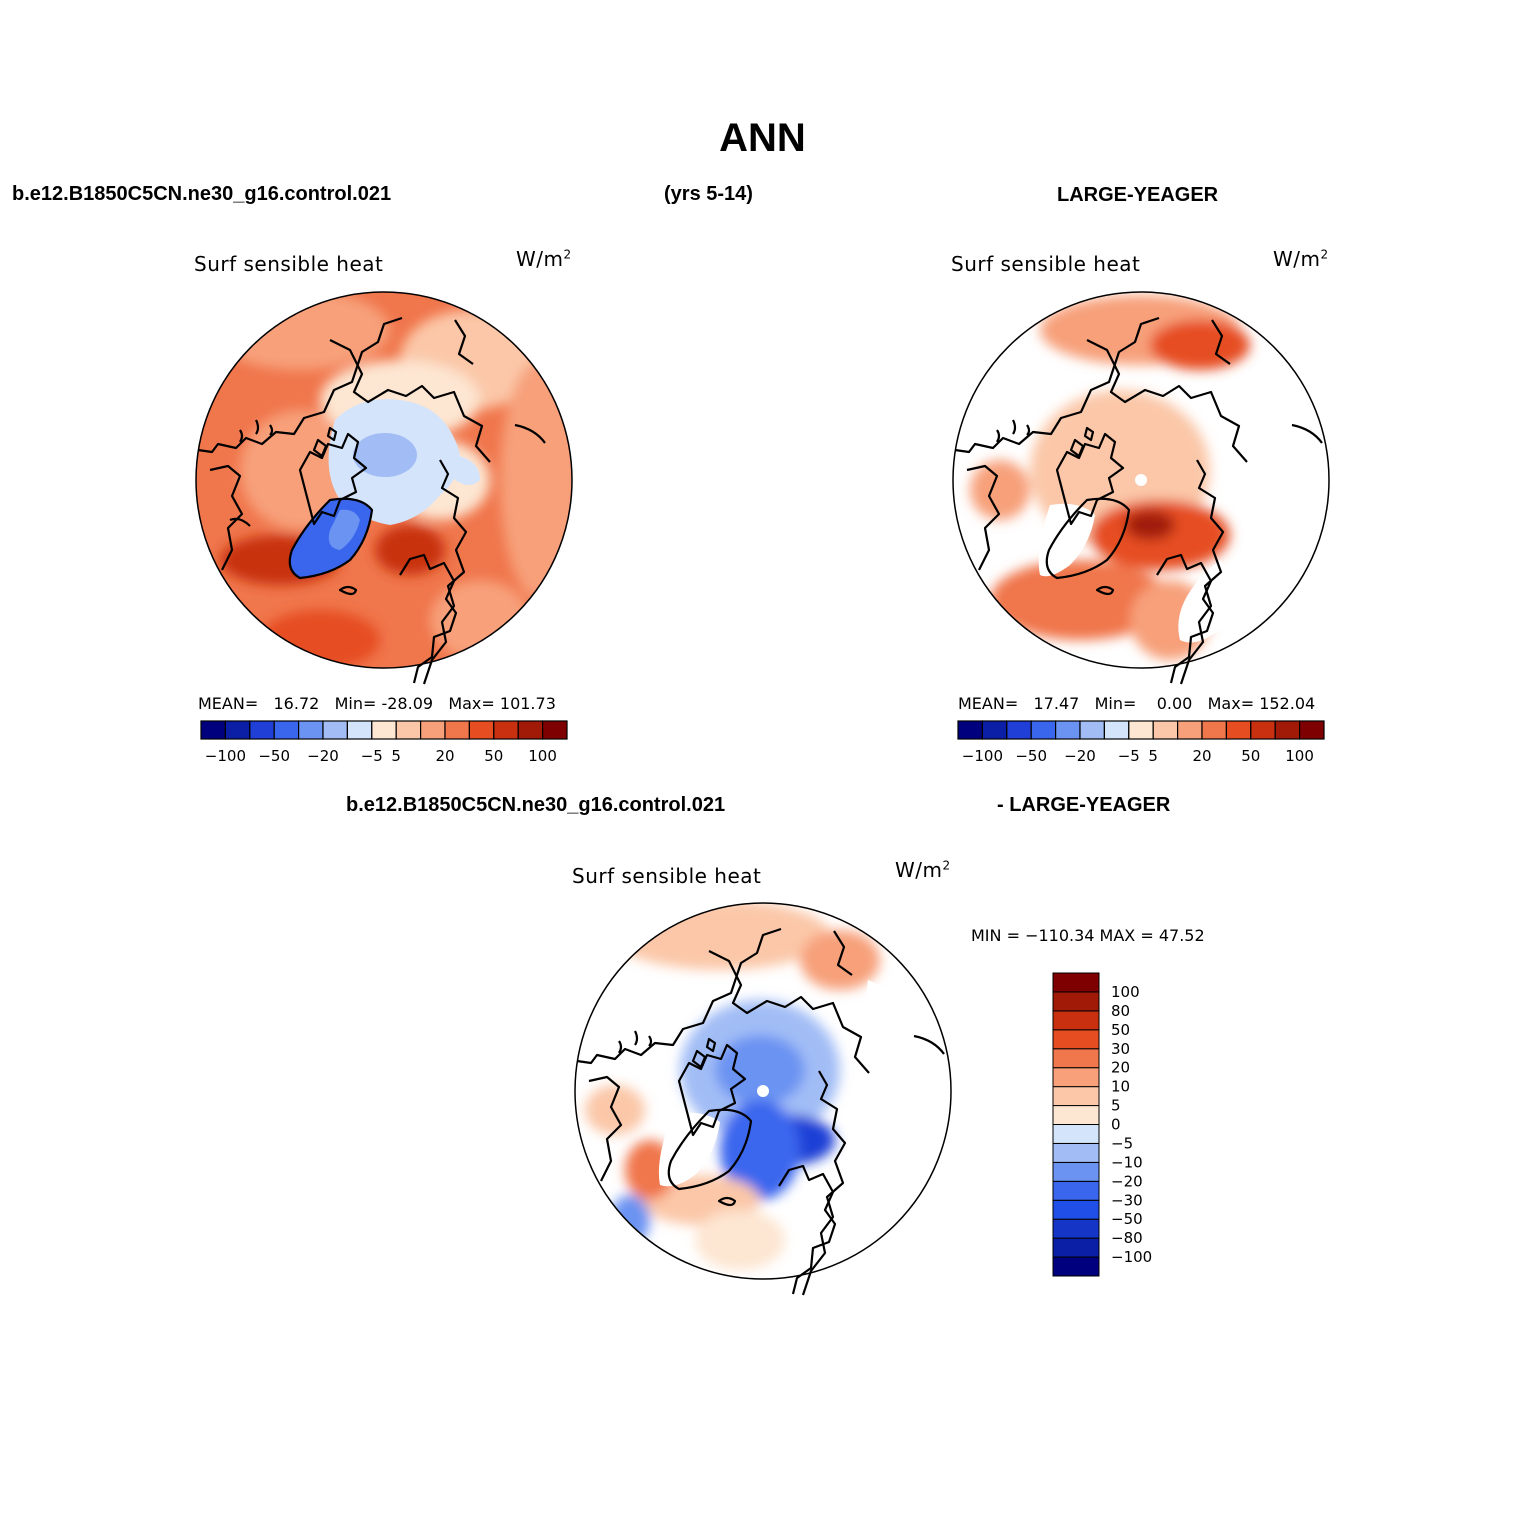 This screenshot has height=1525, width=1525. I want to click on diff-variable: Surf sensible heat, so click(667, 876).